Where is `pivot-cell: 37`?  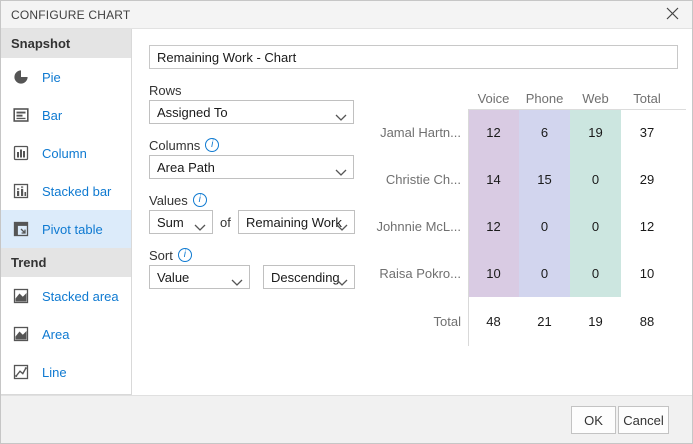 pivot-cell: 37 is located at coordinates (647, 132).